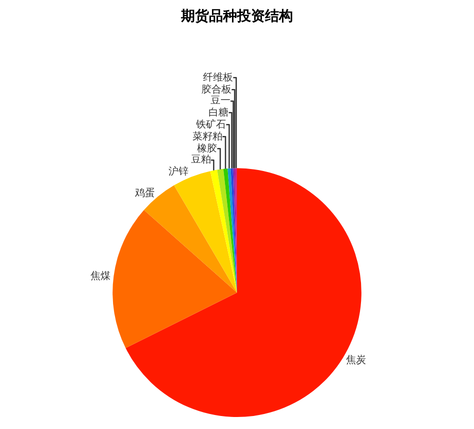 The width and height of the screenshot is (474, 429). I want to click on slice-label: 纤维板, so click(218, 78).